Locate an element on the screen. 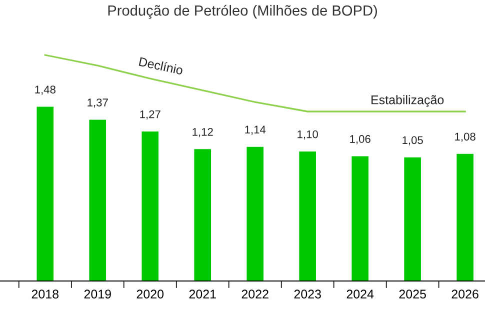 The width and height of the screenshot is (485, 333). x-tick-label: 2023 is located at coordinates (307, 294).